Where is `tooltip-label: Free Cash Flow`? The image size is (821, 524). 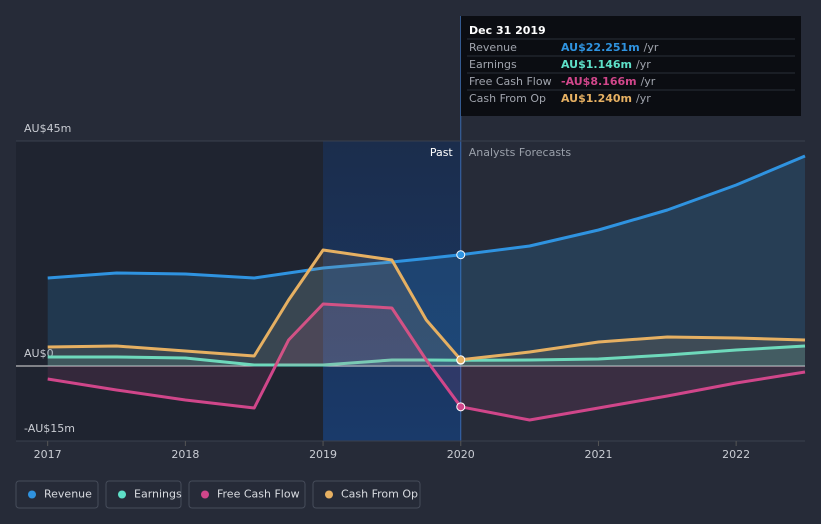
tooltip-label: Free Cash Flow is located at coordinates (510, 81).